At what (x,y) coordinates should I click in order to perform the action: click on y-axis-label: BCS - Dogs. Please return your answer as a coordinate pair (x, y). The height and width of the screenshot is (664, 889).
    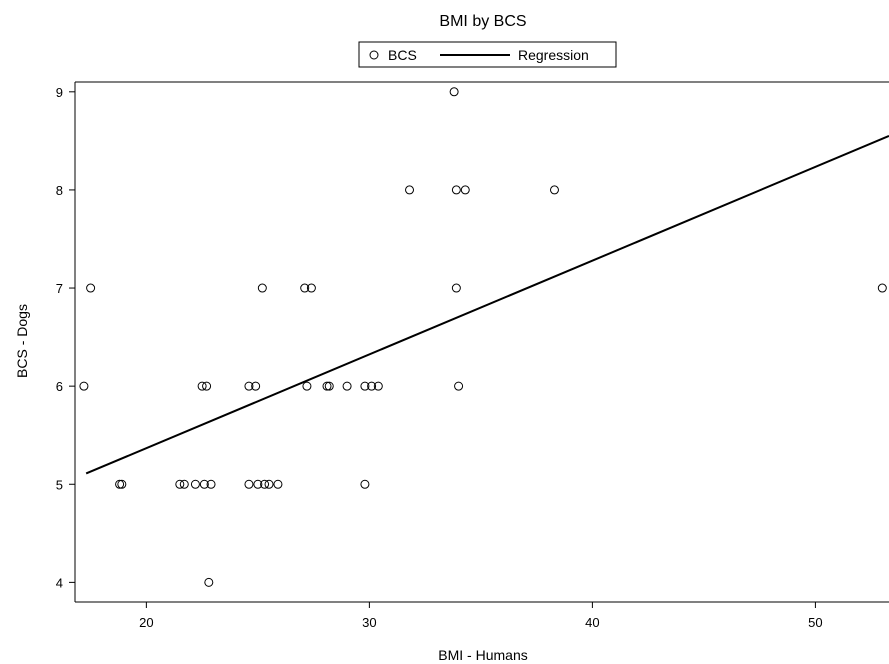
    Looking at the image, I should click on (22, 341).